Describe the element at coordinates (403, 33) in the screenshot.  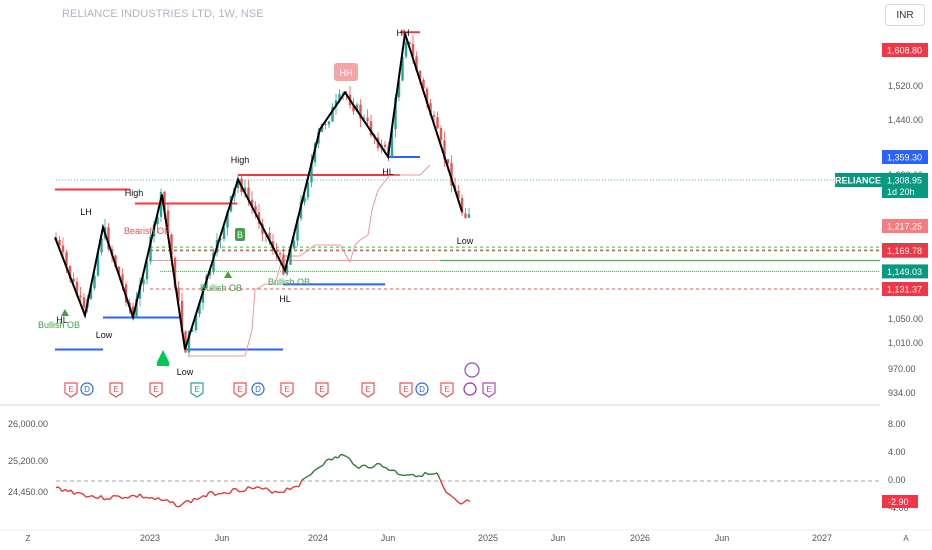
I see `structure-label: HH` at that location.